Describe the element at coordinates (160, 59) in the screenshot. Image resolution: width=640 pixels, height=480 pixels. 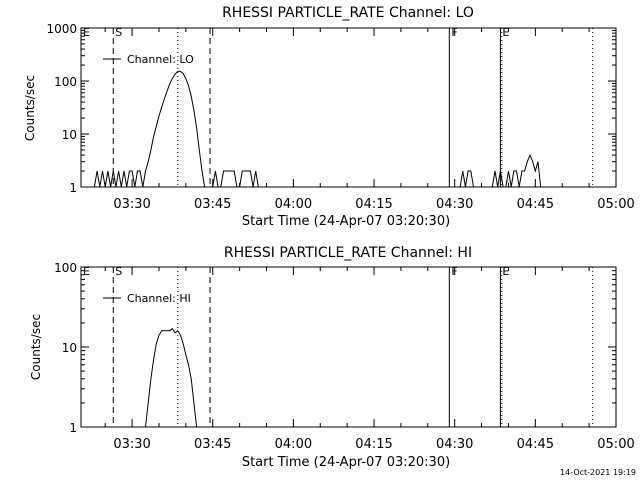
I see `legend-label-lo: Channel: LO` at that location.